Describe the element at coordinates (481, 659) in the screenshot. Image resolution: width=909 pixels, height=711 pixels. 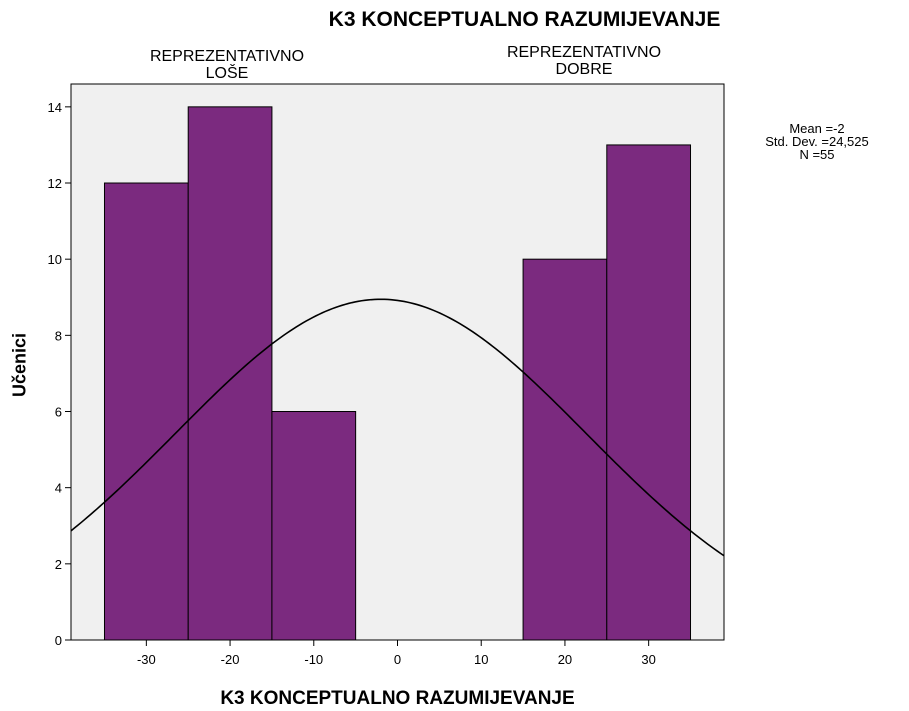
I see `x-tick-label: 10` at that location.